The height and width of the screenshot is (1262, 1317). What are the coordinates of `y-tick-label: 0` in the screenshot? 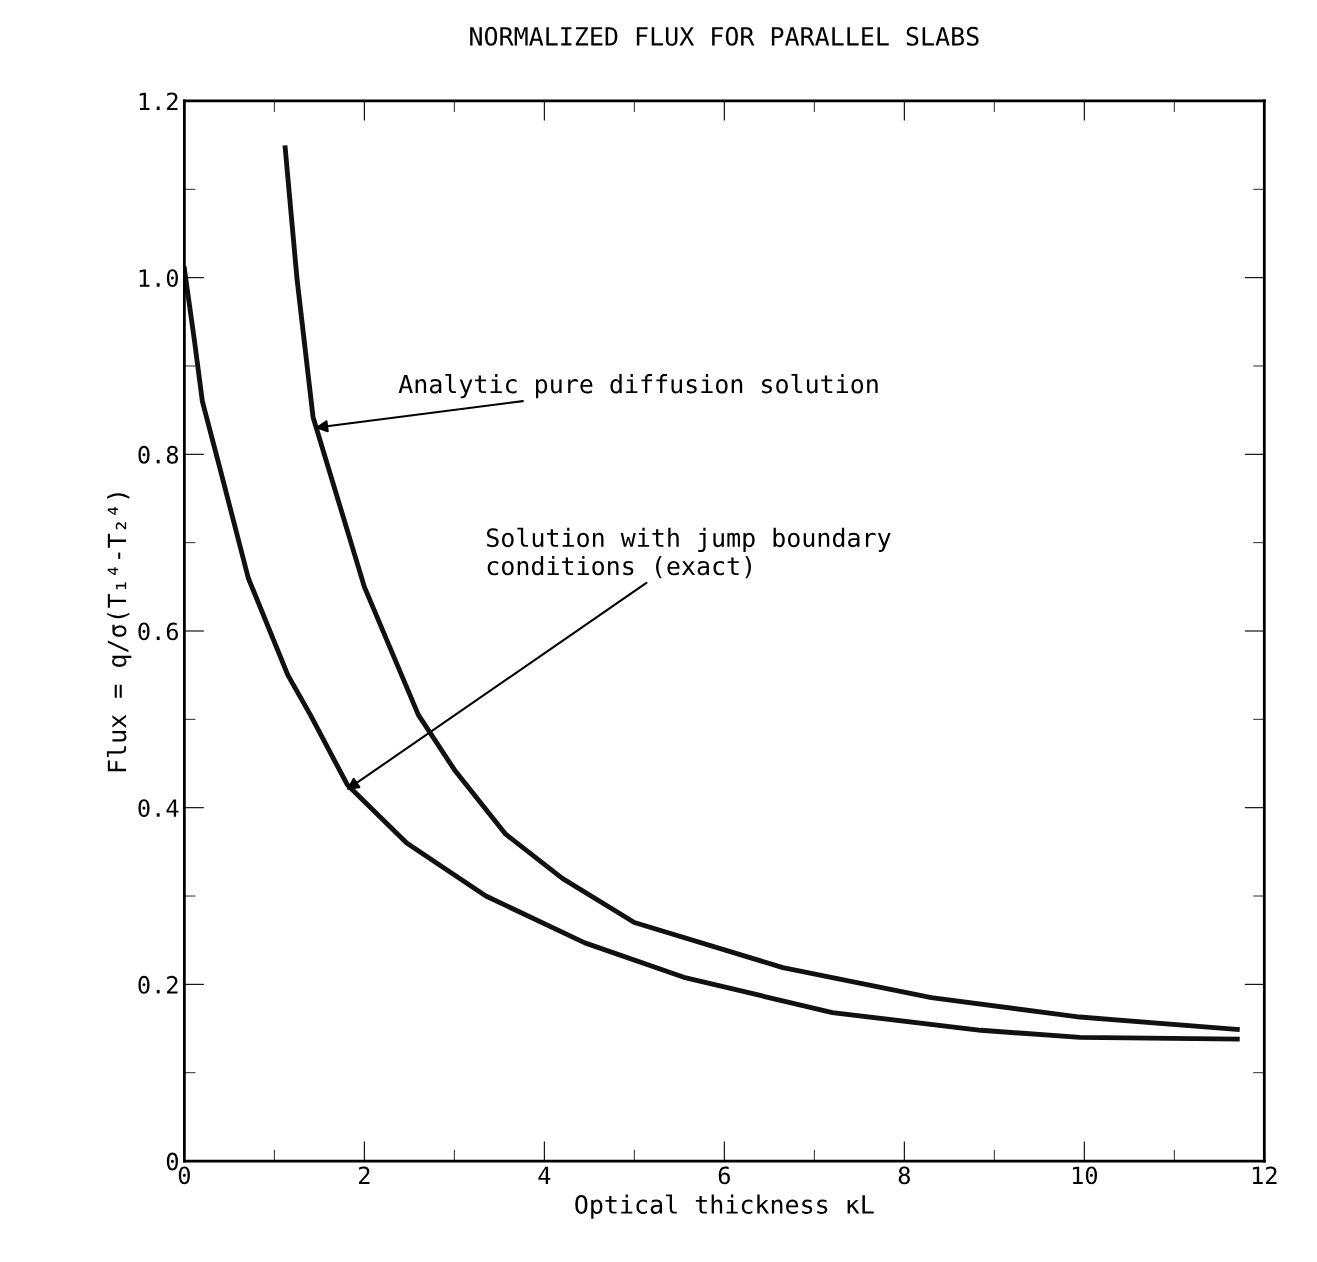 It's located at (172, 1161).